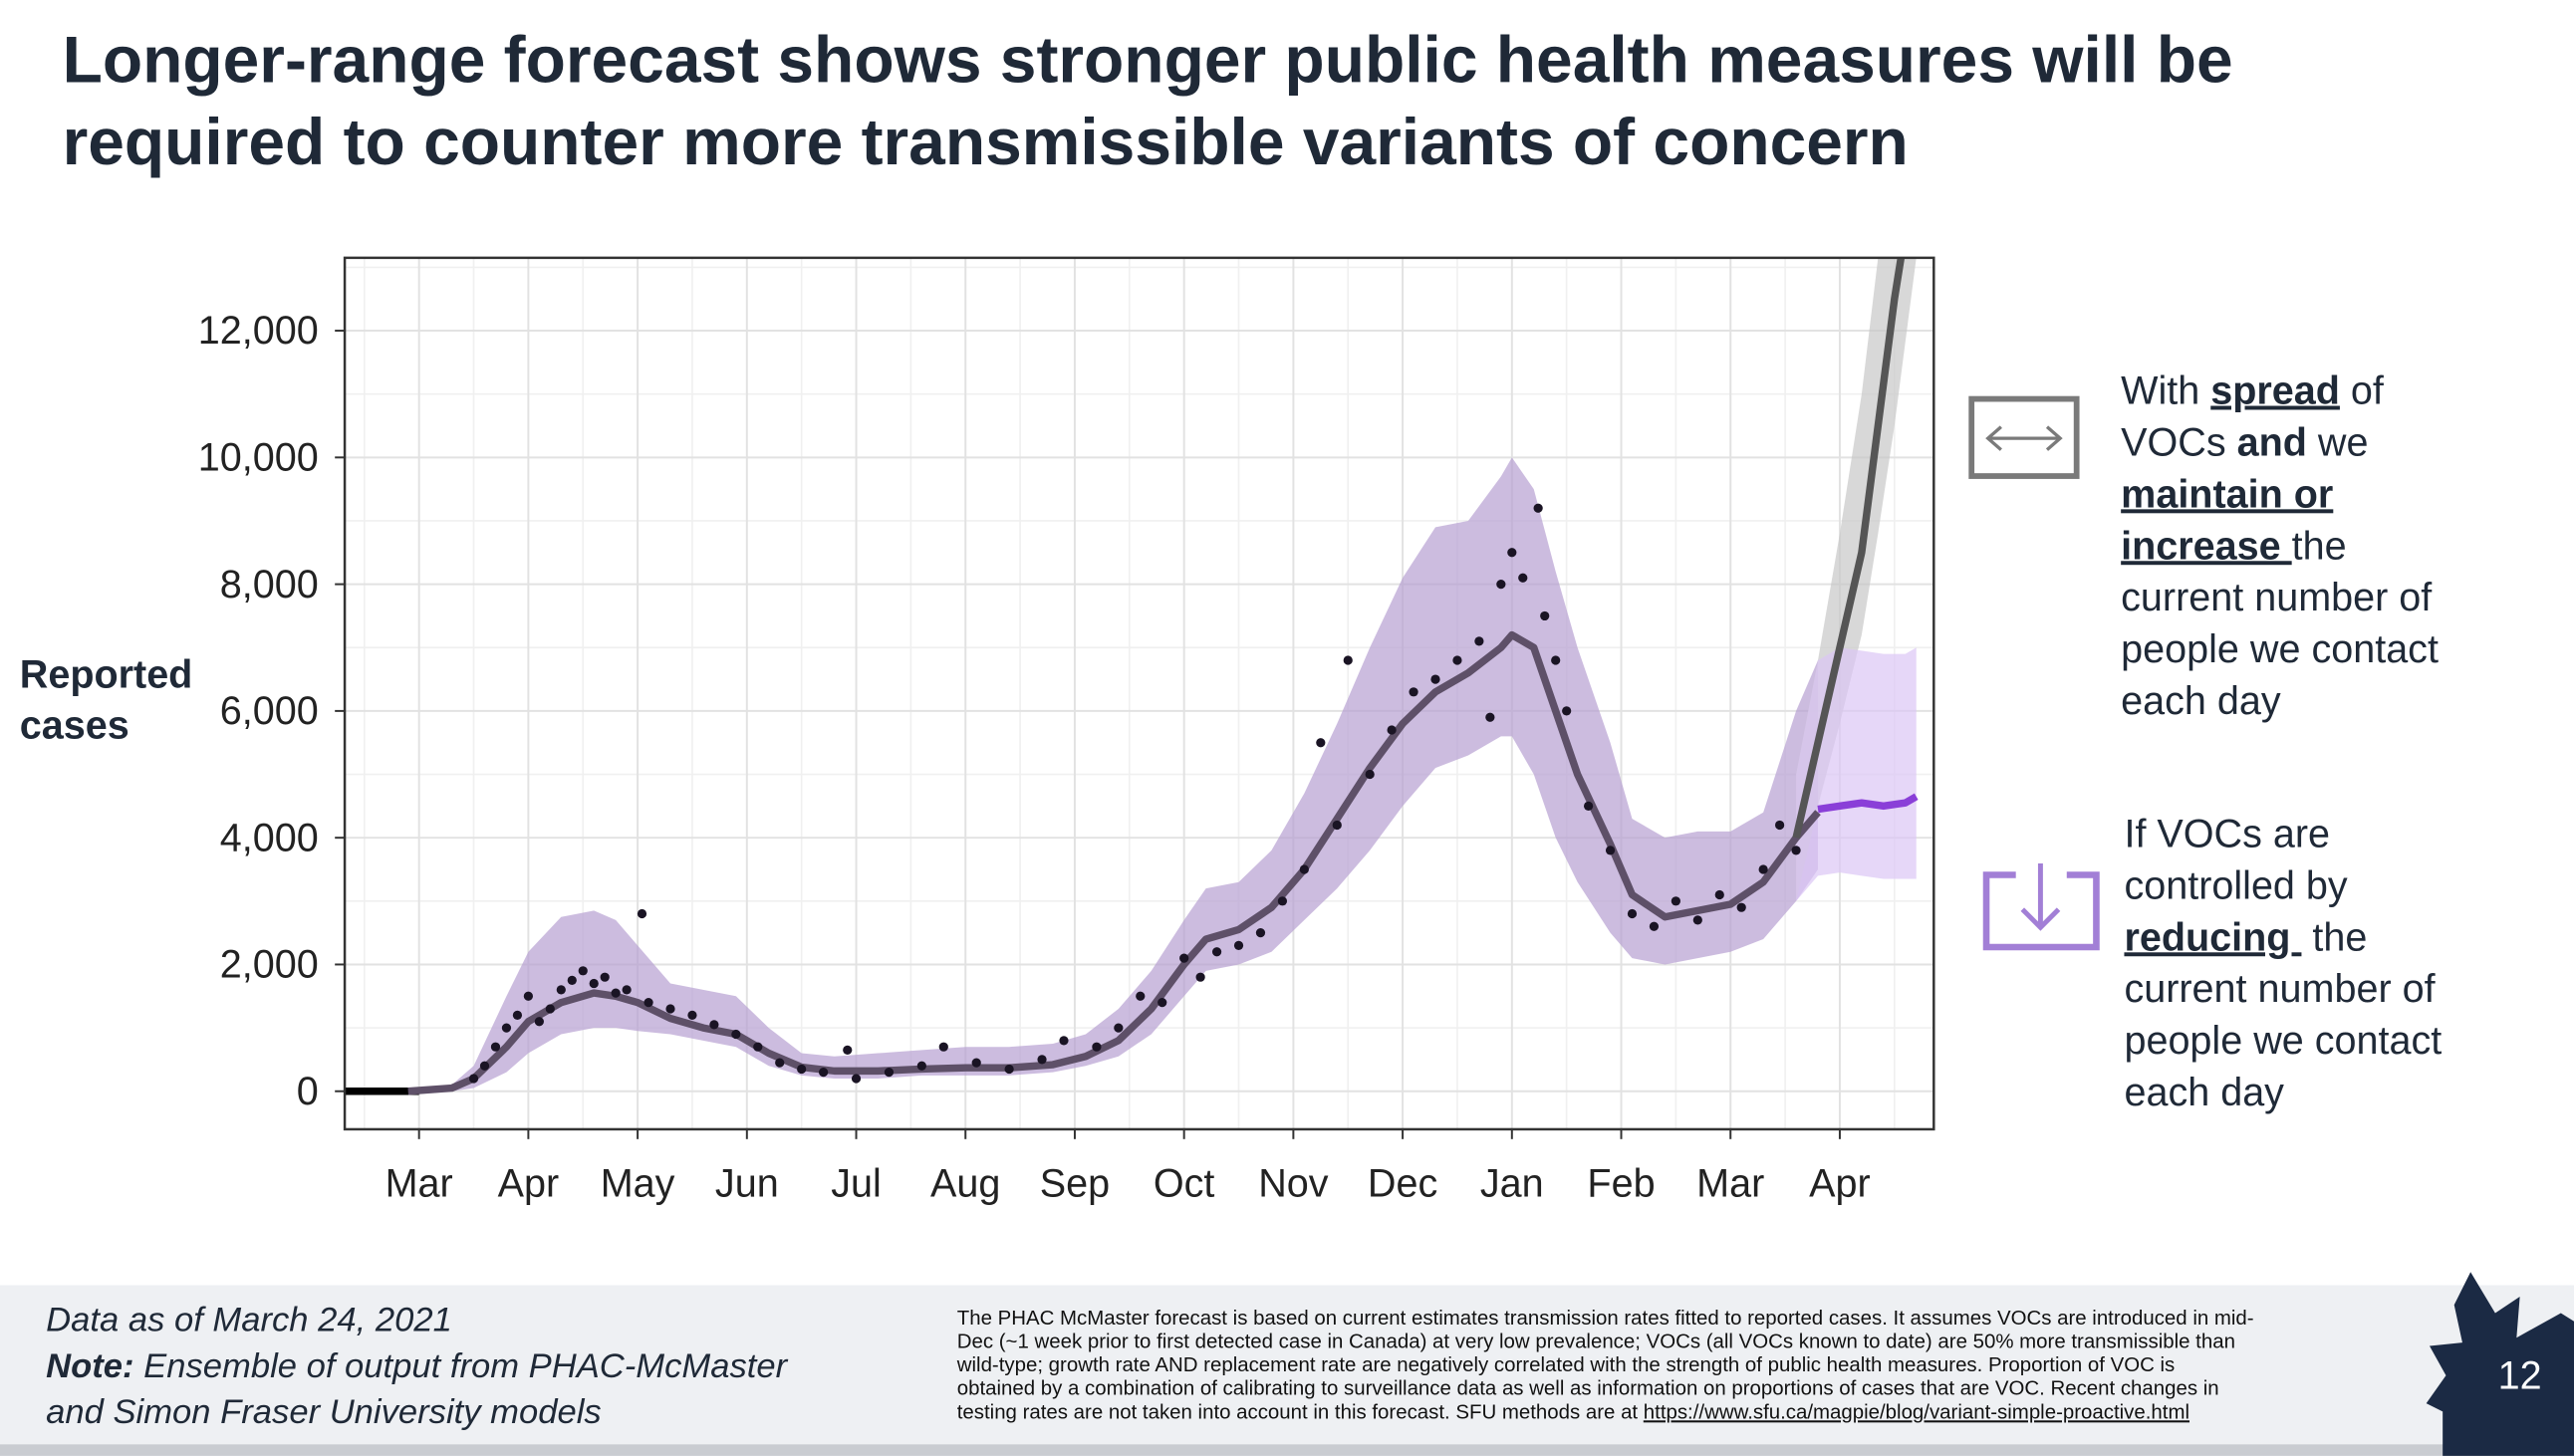 This screenshot has width=2574, height=1456. I want to click on annotation-segment: maintain or, so click(2227, 494).